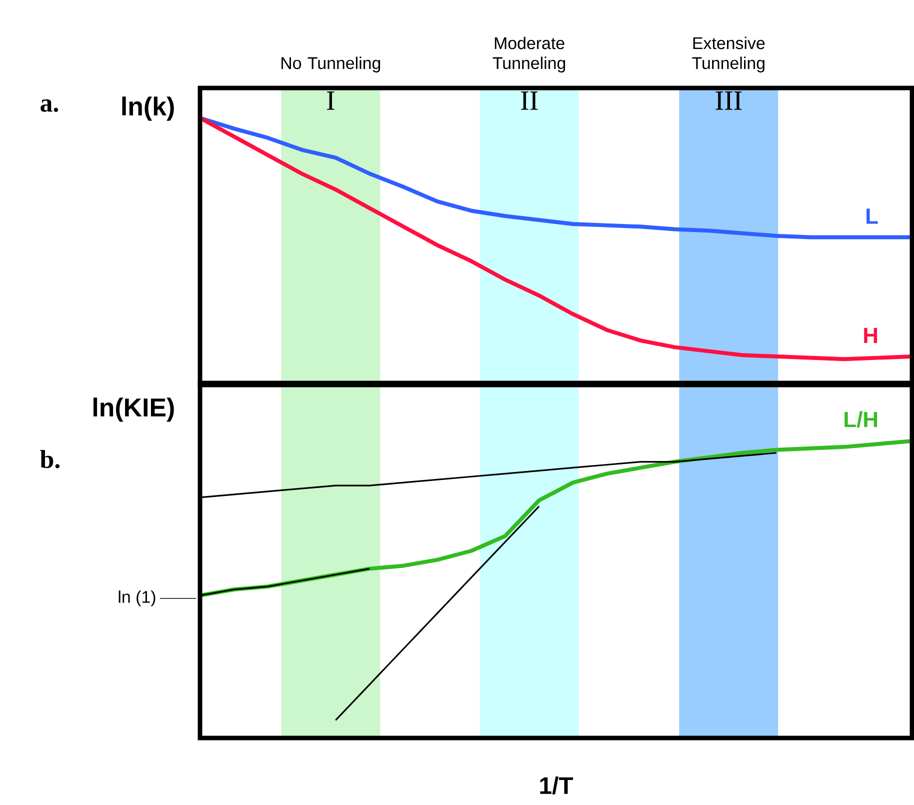  I want to click on text: III, so click(729, 101).